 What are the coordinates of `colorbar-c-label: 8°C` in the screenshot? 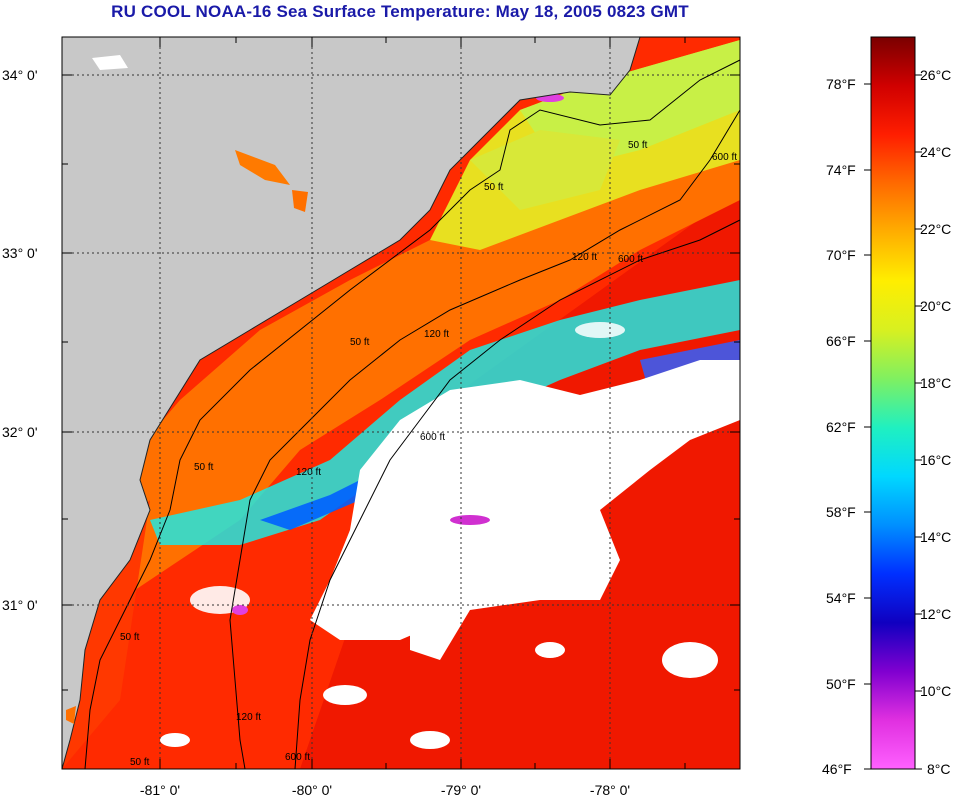 It's located at (939, 769).